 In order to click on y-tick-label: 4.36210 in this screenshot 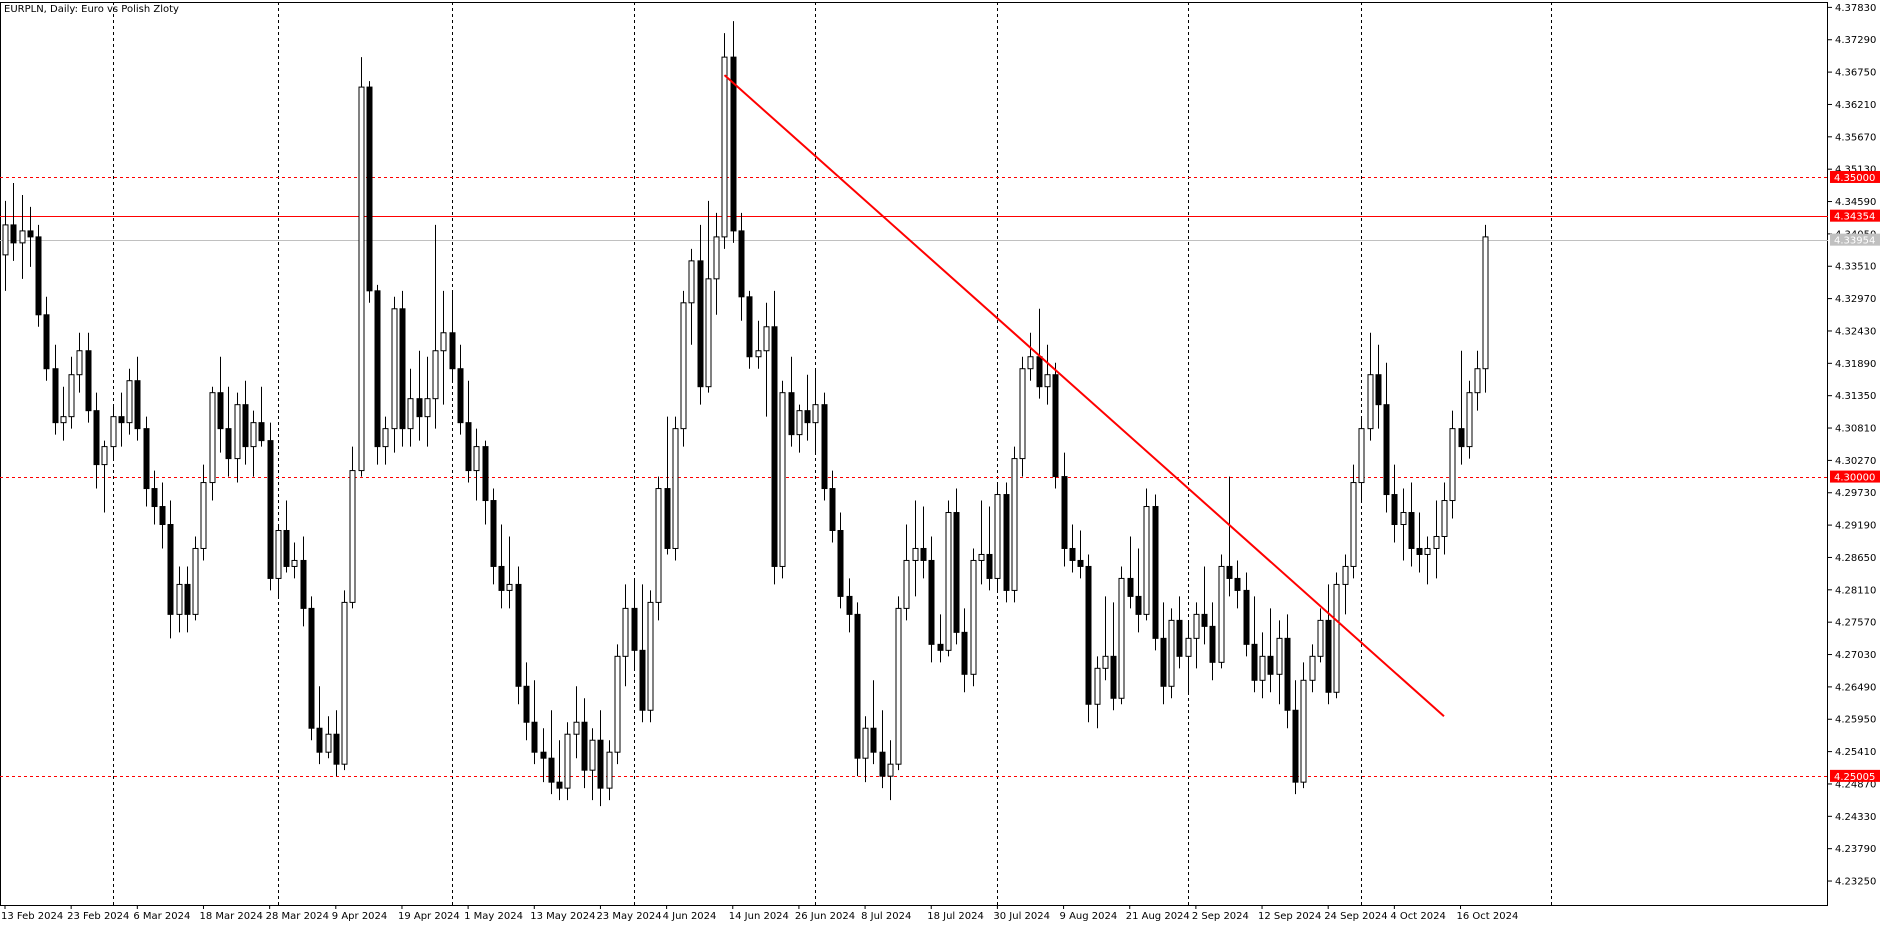, I will do `click(1855, 105)`.